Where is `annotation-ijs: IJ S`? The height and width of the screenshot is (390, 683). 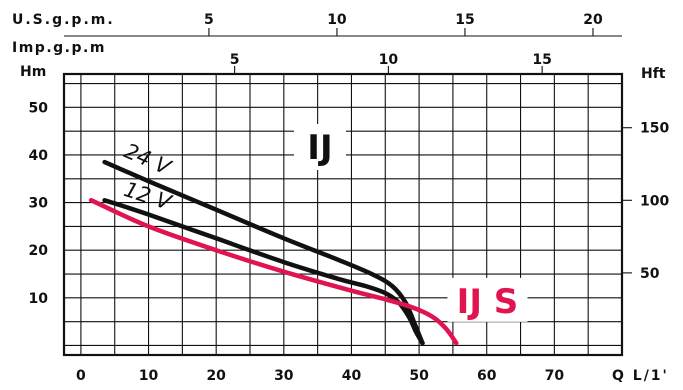
annotation-ijs: IJ S is located at coordinates (488, 302).